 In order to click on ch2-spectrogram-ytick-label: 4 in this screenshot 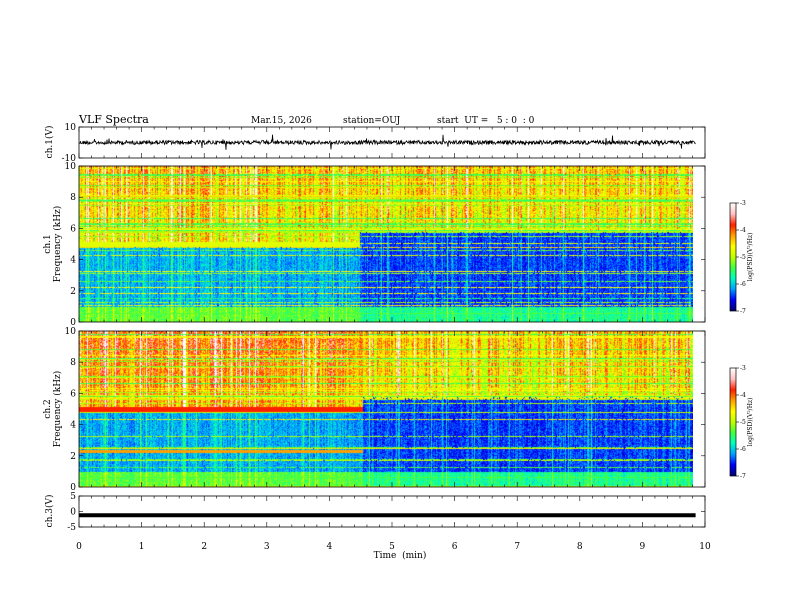, I will do `click(73, 426)`.